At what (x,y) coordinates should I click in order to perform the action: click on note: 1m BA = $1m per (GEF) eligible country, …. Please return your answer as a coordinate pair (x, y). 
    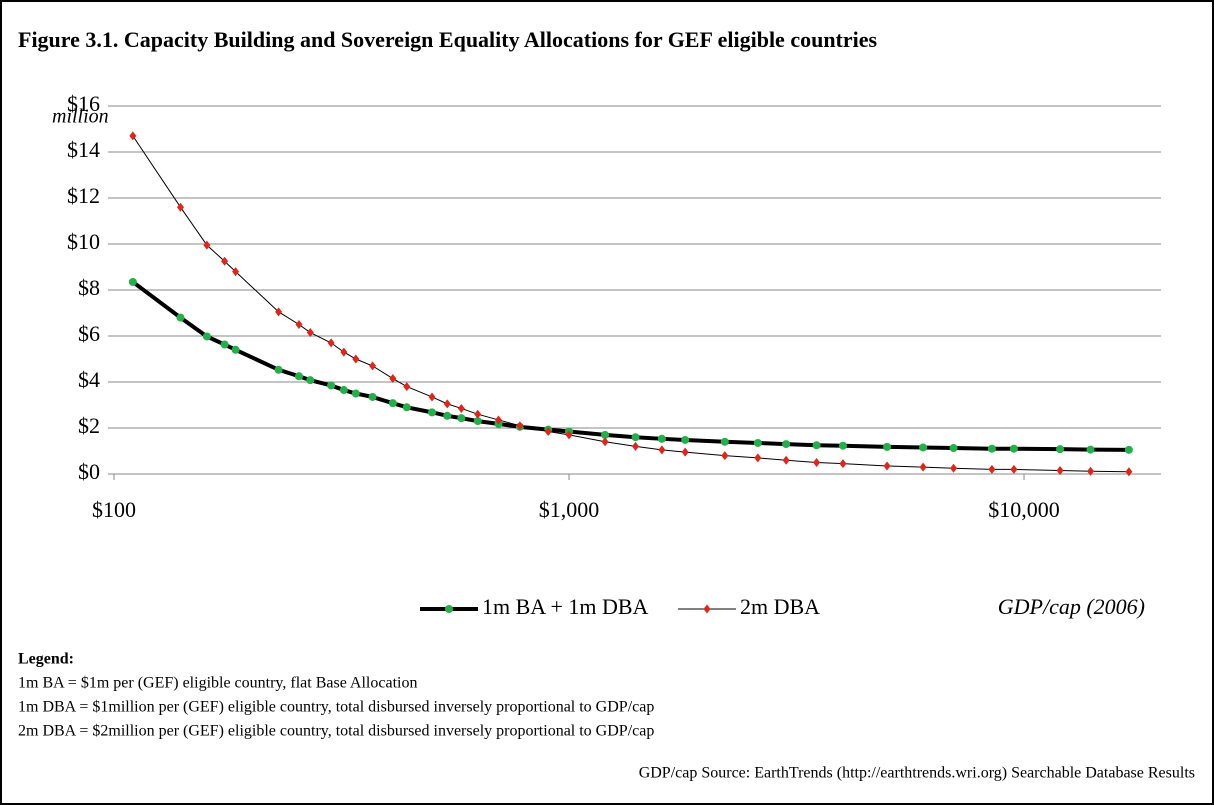
    Looking at the image, I should click on (217, 683).